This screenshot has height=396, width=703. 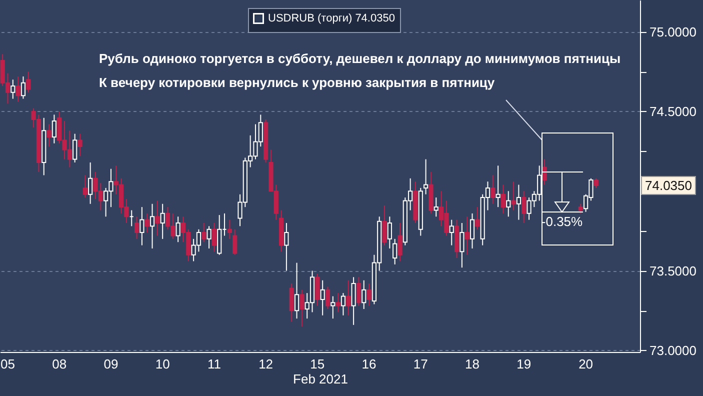 What do you see at coordinates (111, 364) in the screenshot?
I see `x-tick-label: 09` at bounding box center [111, 364].